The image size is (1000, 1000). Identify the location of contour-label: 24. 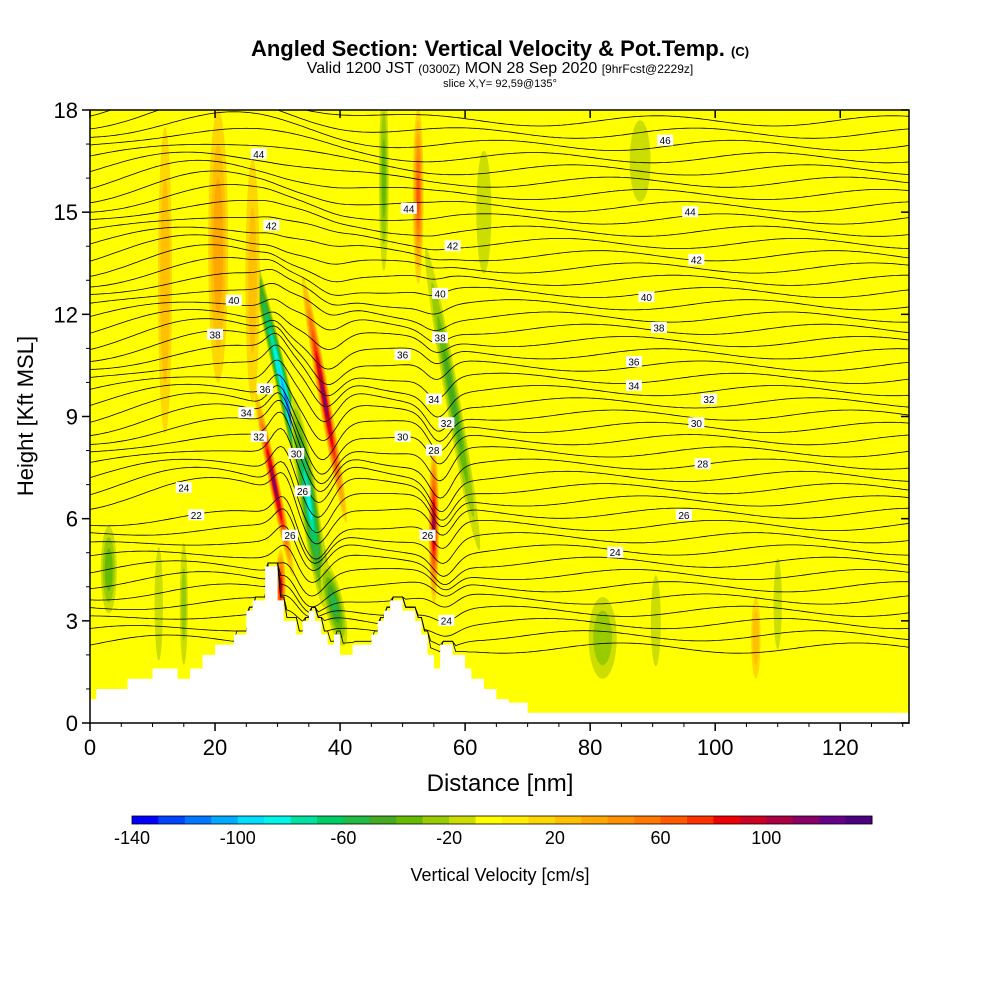
(446, 620).